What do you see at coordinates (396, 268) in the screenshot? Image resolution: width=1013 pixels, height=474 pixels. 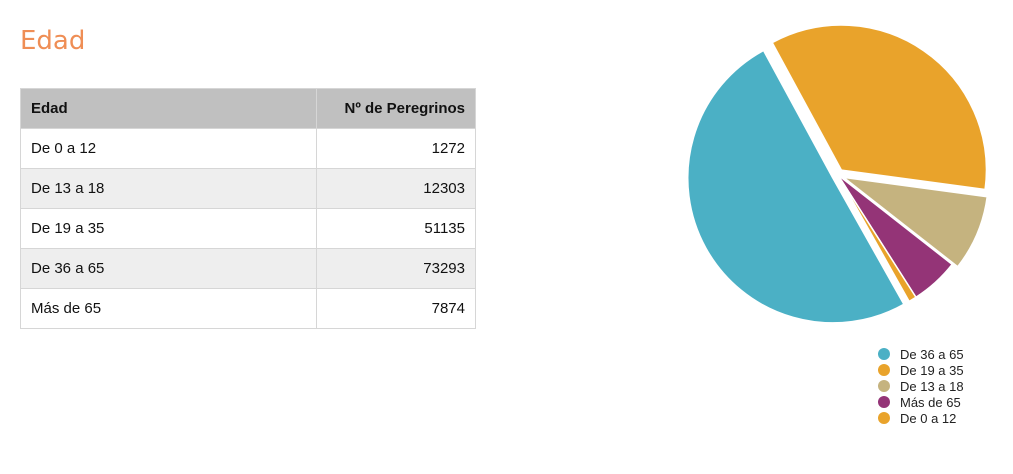 I see `cell-count: 73293` at bounding box center [396, 268].